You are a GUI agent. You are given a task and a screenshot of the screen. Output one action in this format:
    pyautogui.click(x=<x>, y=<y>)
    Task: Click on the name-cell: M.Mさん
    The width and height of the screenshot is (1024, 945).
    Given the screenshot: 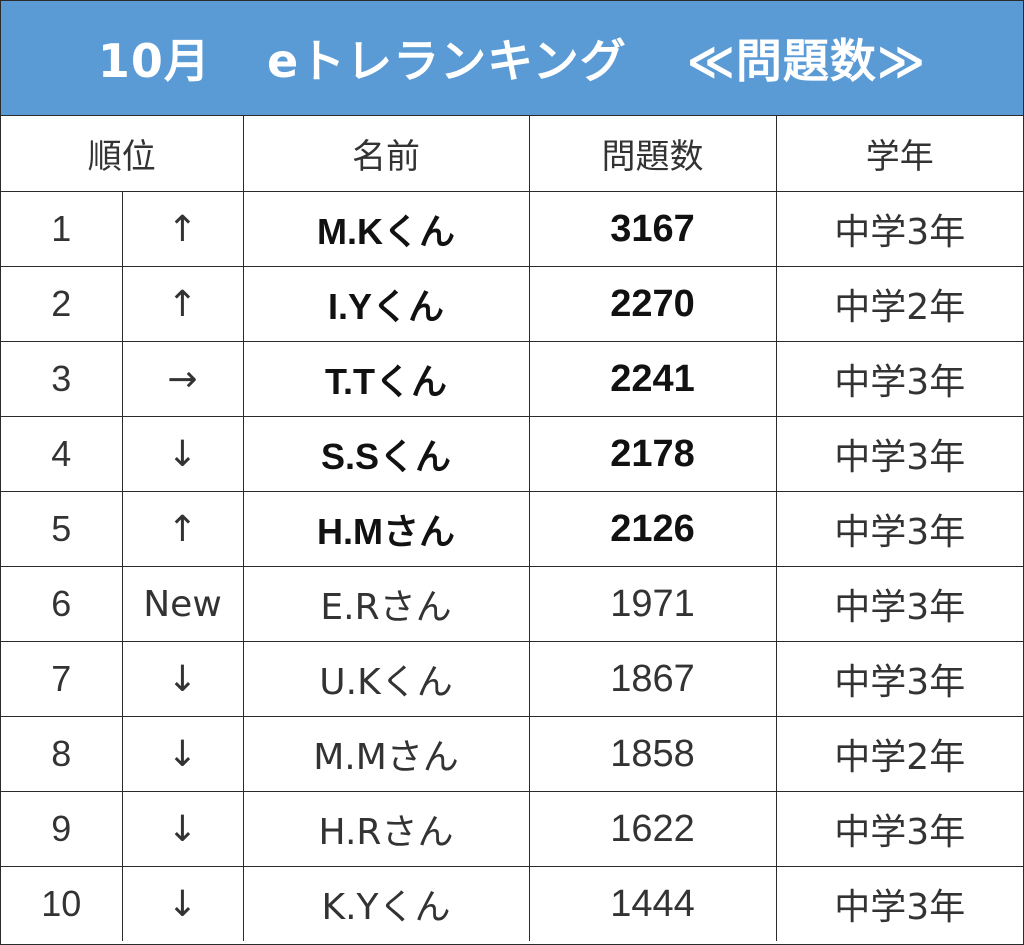 What is the action you would take?
    pyautogui.click(x=386, y=754)
    